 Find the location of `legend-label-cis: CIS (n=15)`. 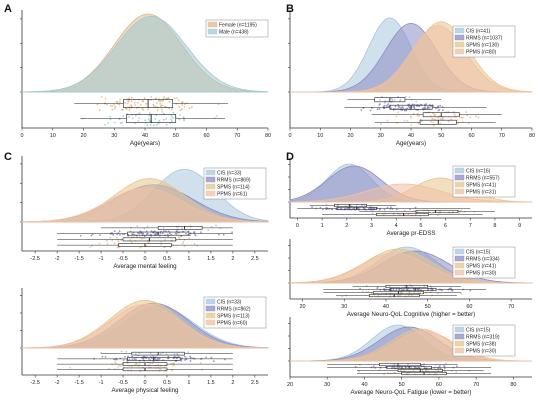

legend-label-cis: CIS (n=15) is located at coordinates (478, 253).